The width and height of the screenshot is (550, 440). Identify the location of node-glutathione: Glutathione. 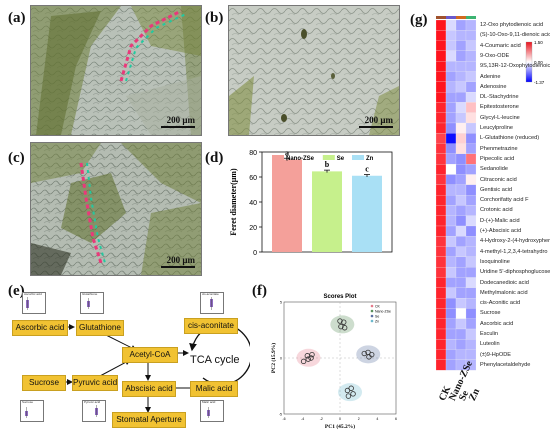
(100, 328).